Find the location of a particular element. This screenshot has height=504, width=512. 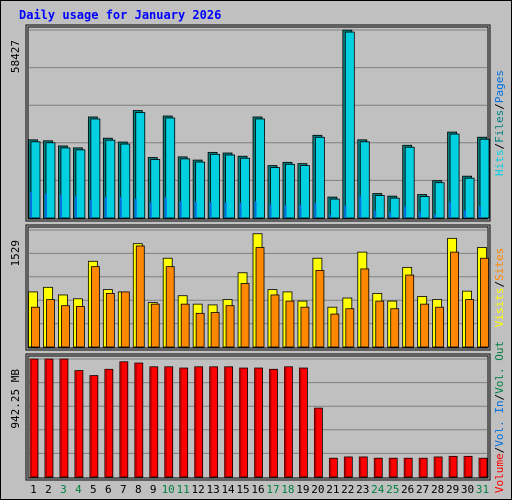

day-label-3: 3 is located at coordinates (63, 489).